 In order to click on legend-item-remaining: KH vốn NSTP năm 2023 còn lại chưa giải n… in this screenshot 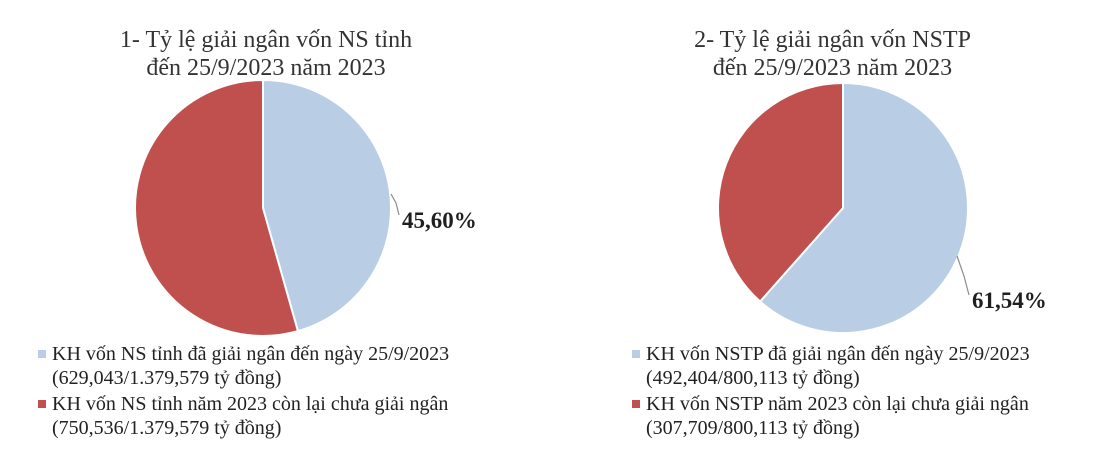, I will do `click(830, 416)`.